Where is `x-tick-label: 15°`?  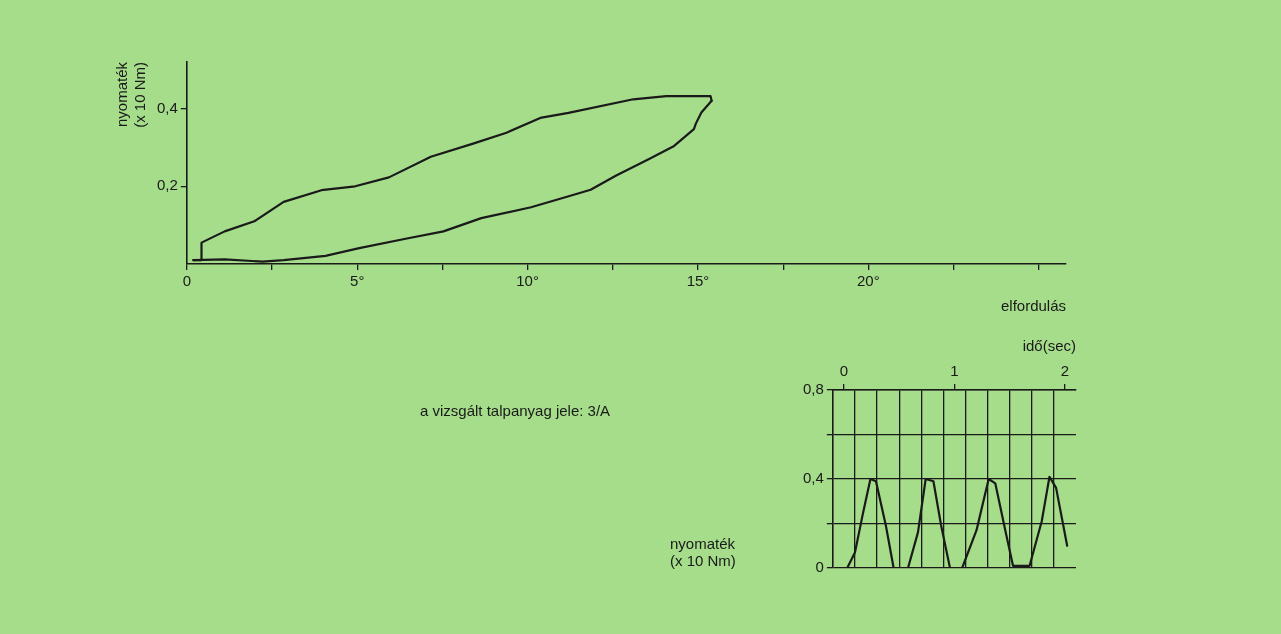
x-tick-label: 15° is located at coordinates (698, 281).